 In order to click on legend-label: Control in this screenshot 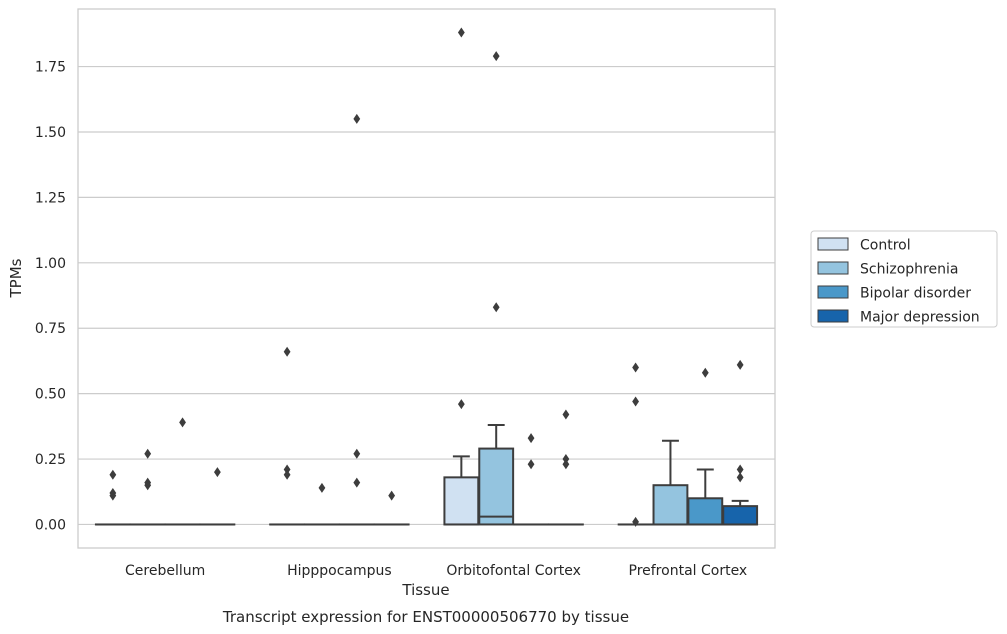, I will do `click(885, 246)`.